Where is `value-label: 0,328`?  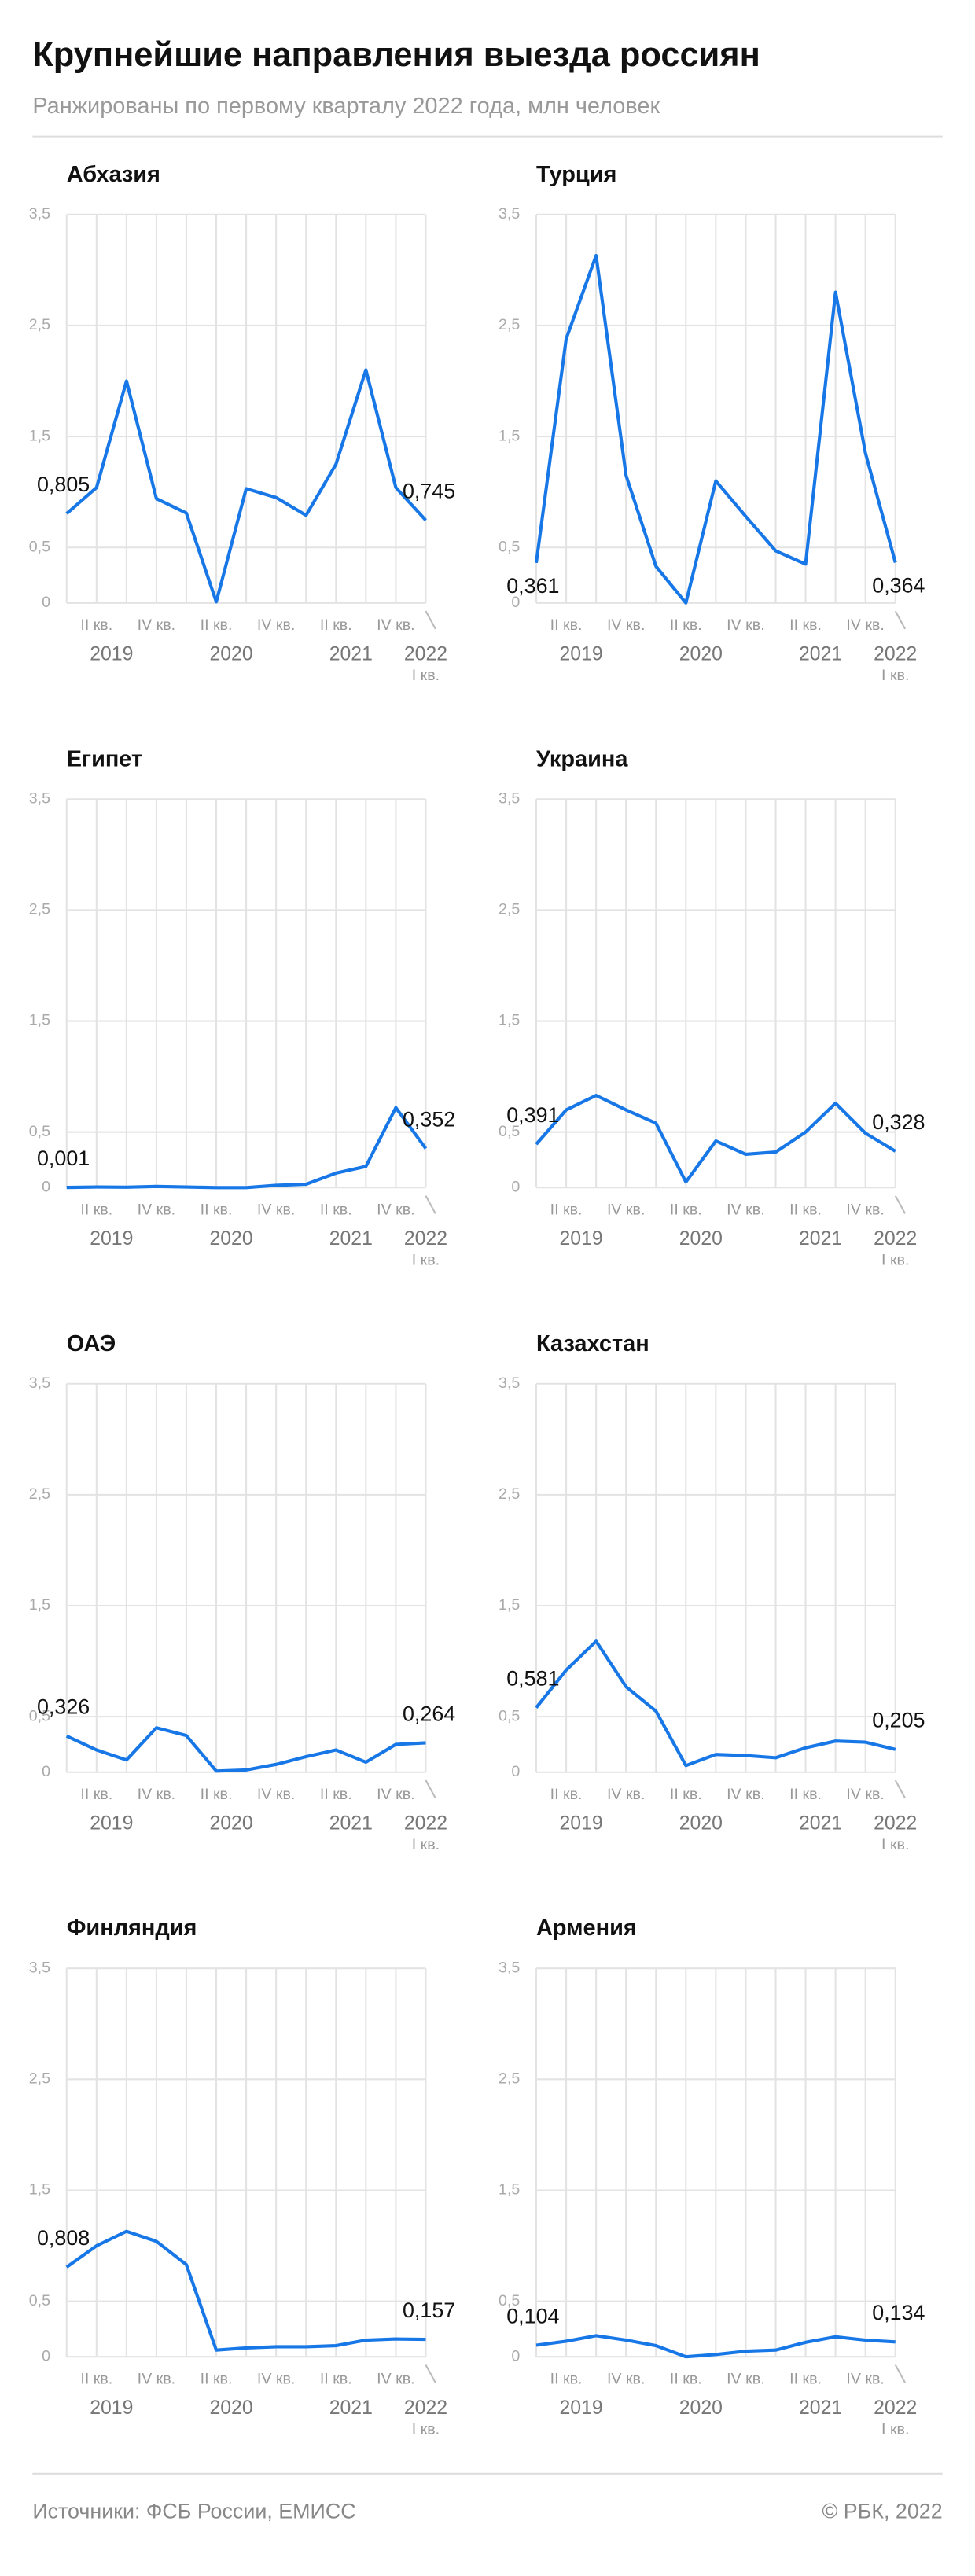 value-label: 0,328 is located at coordinates (898, 1122).